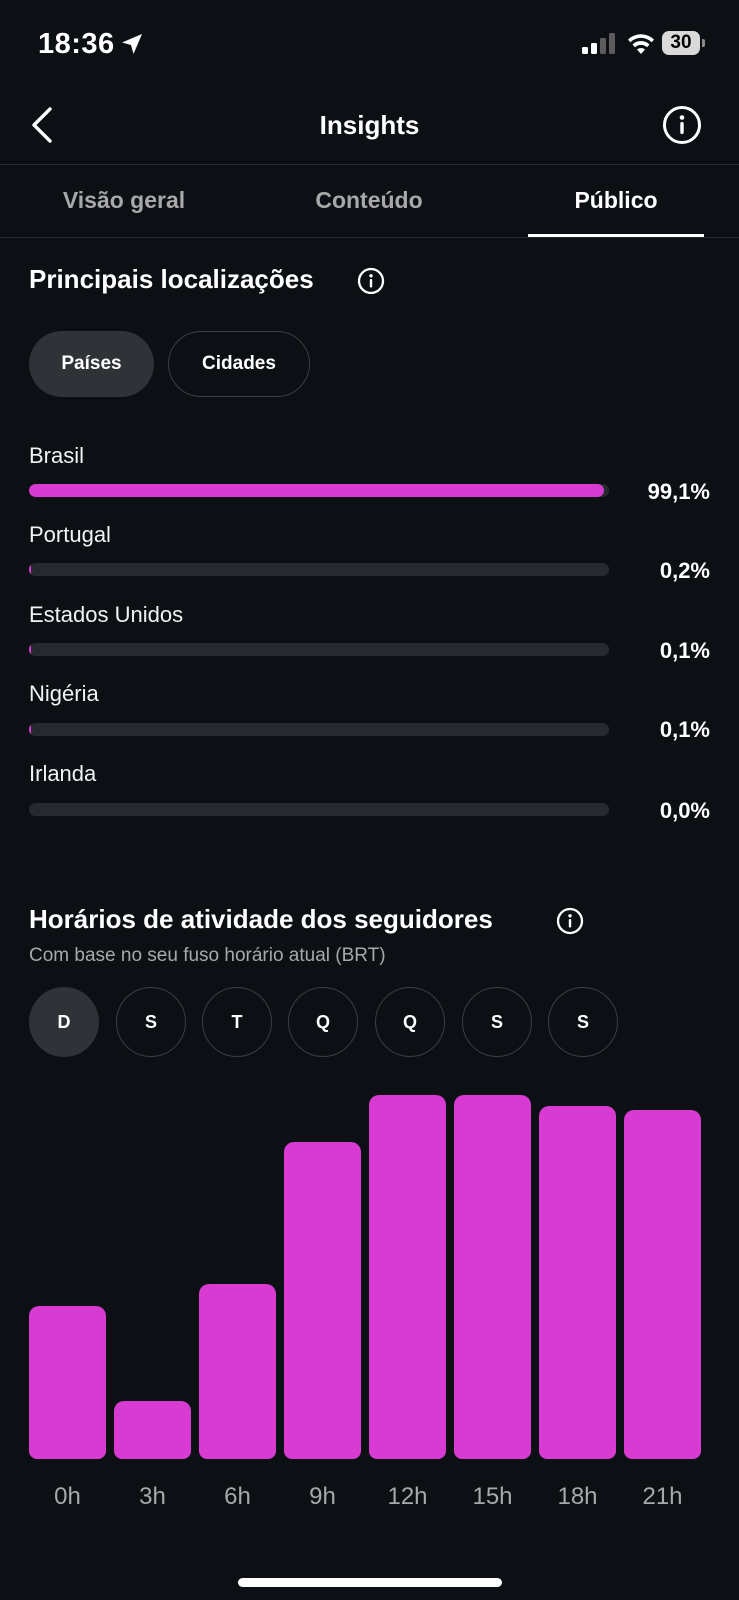  Describe the element at coordinates (369, 164) in the screenshot. I see `header-divider` at that location.